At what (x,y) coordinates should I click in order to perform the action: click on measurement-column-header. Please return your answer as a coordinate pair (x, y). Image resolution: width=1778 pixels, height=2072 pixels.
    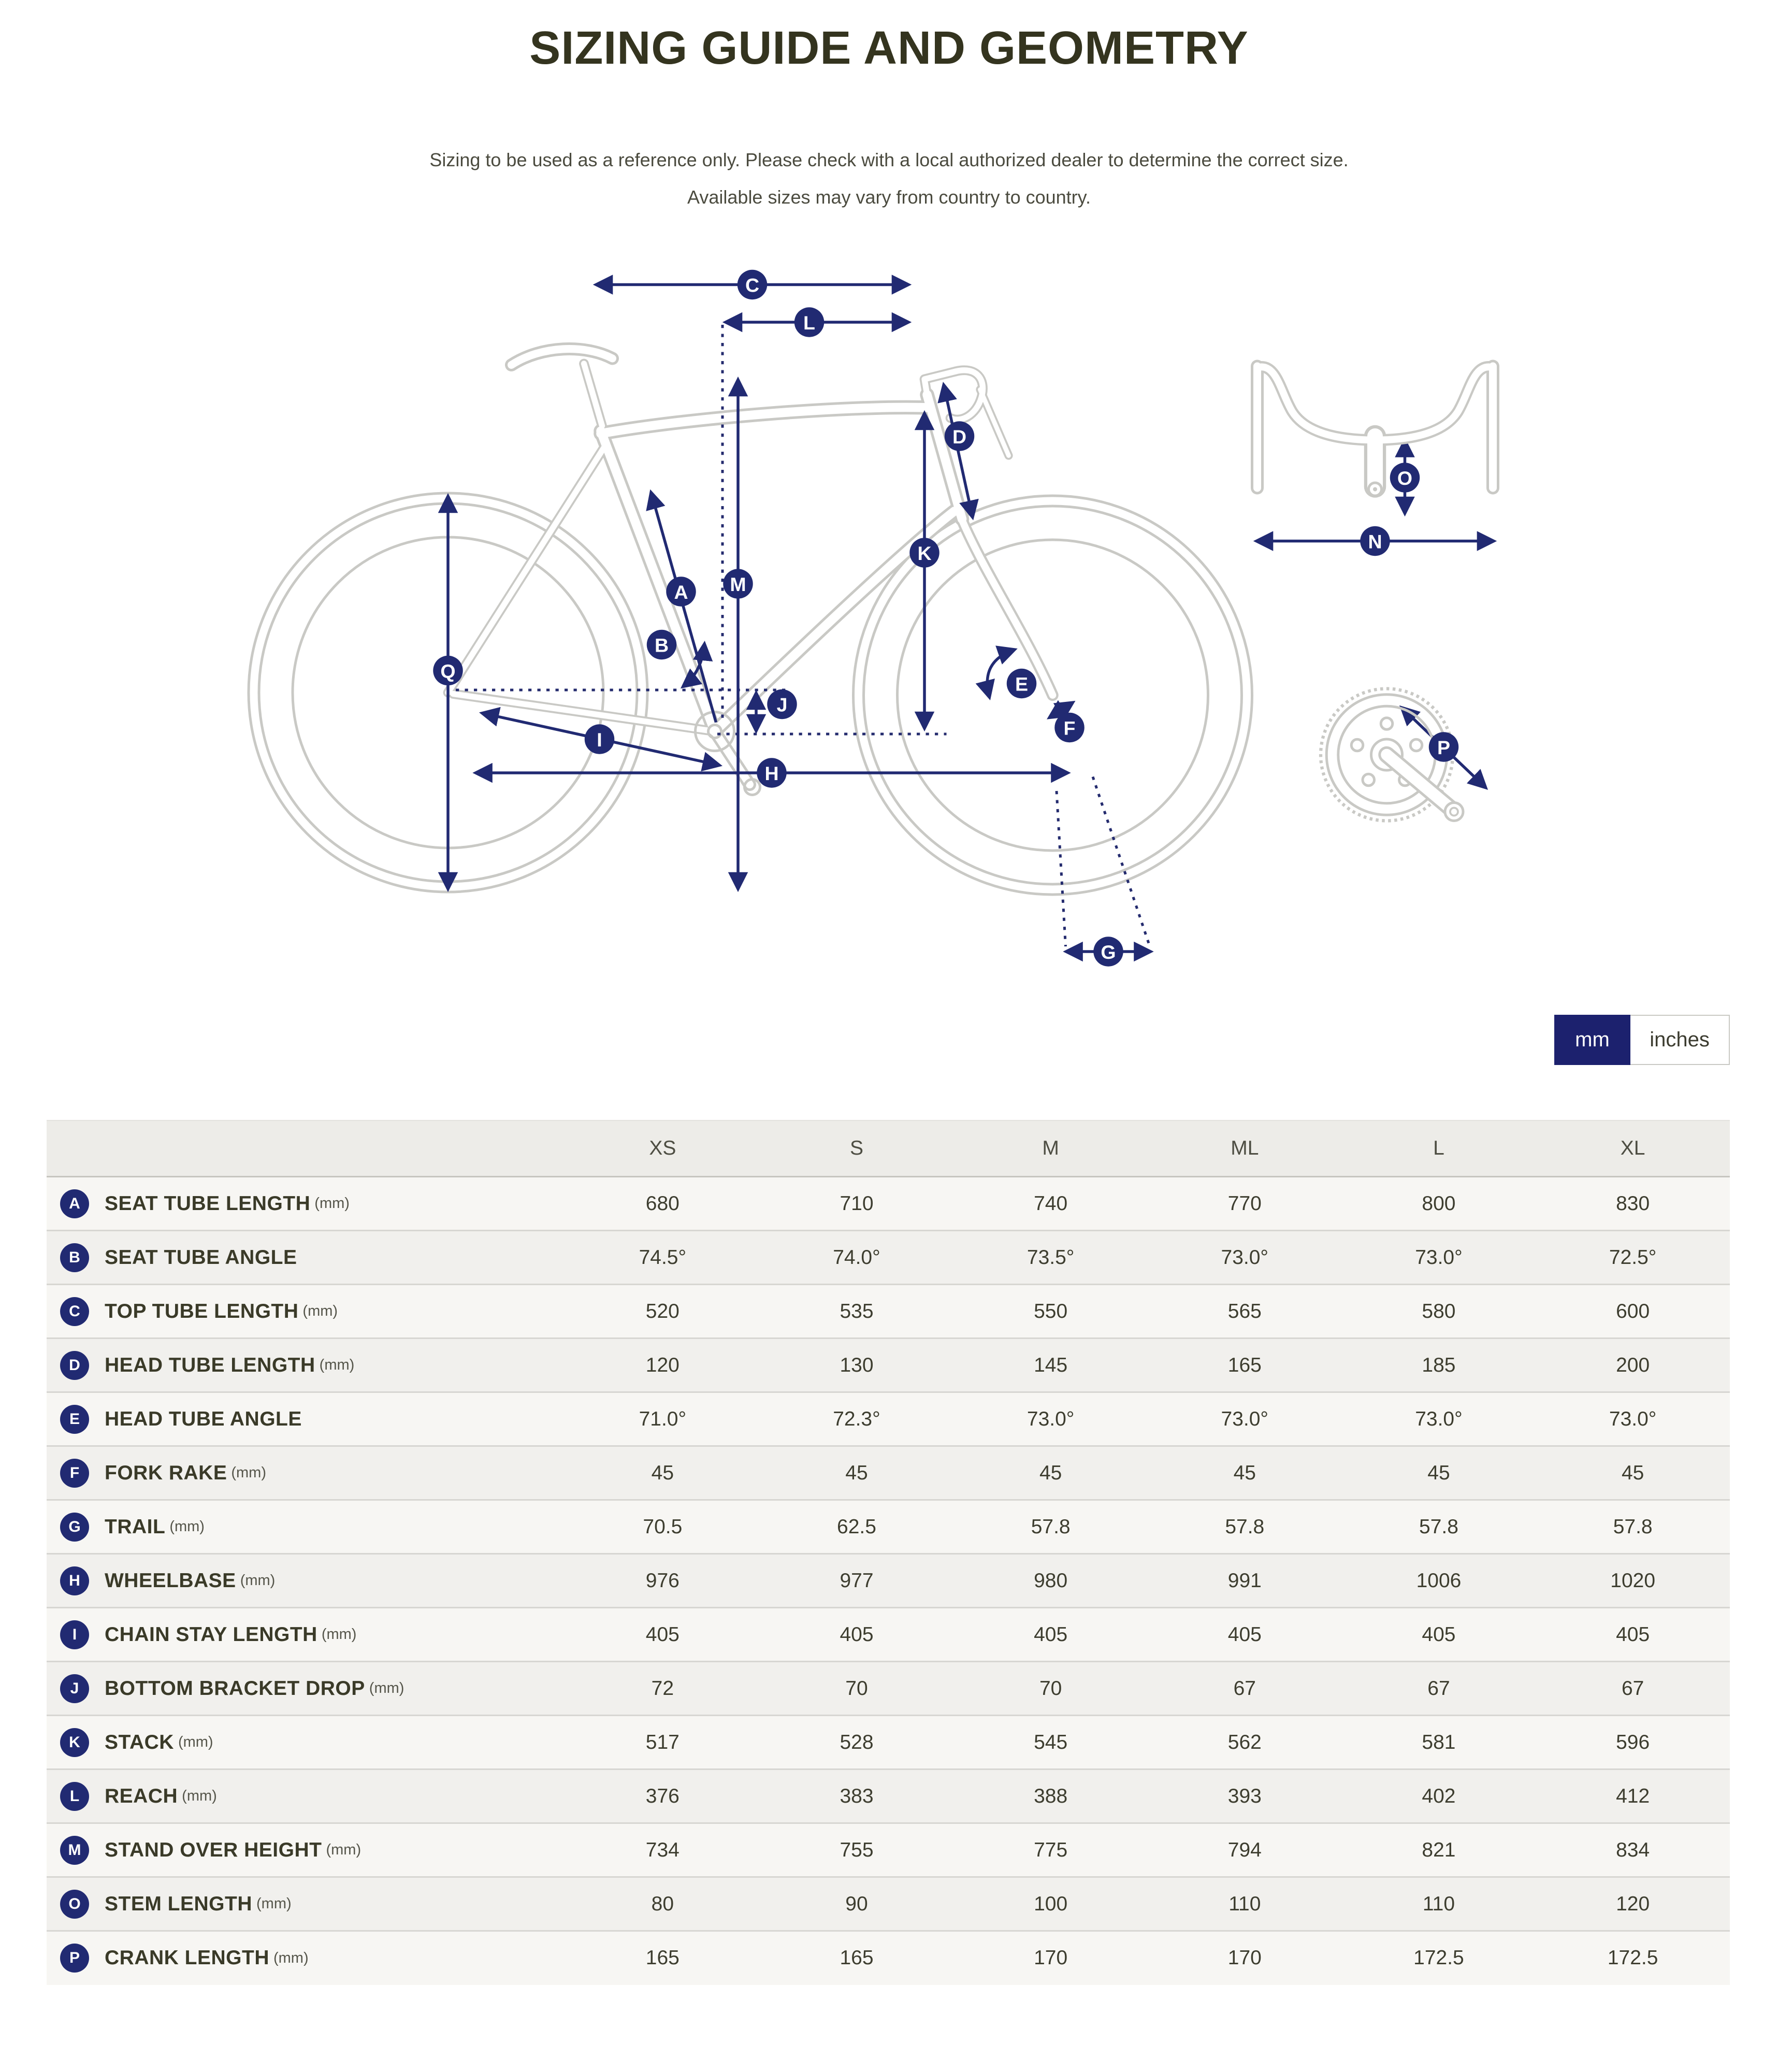
    Looking at the image, I should click on (306, 1148).